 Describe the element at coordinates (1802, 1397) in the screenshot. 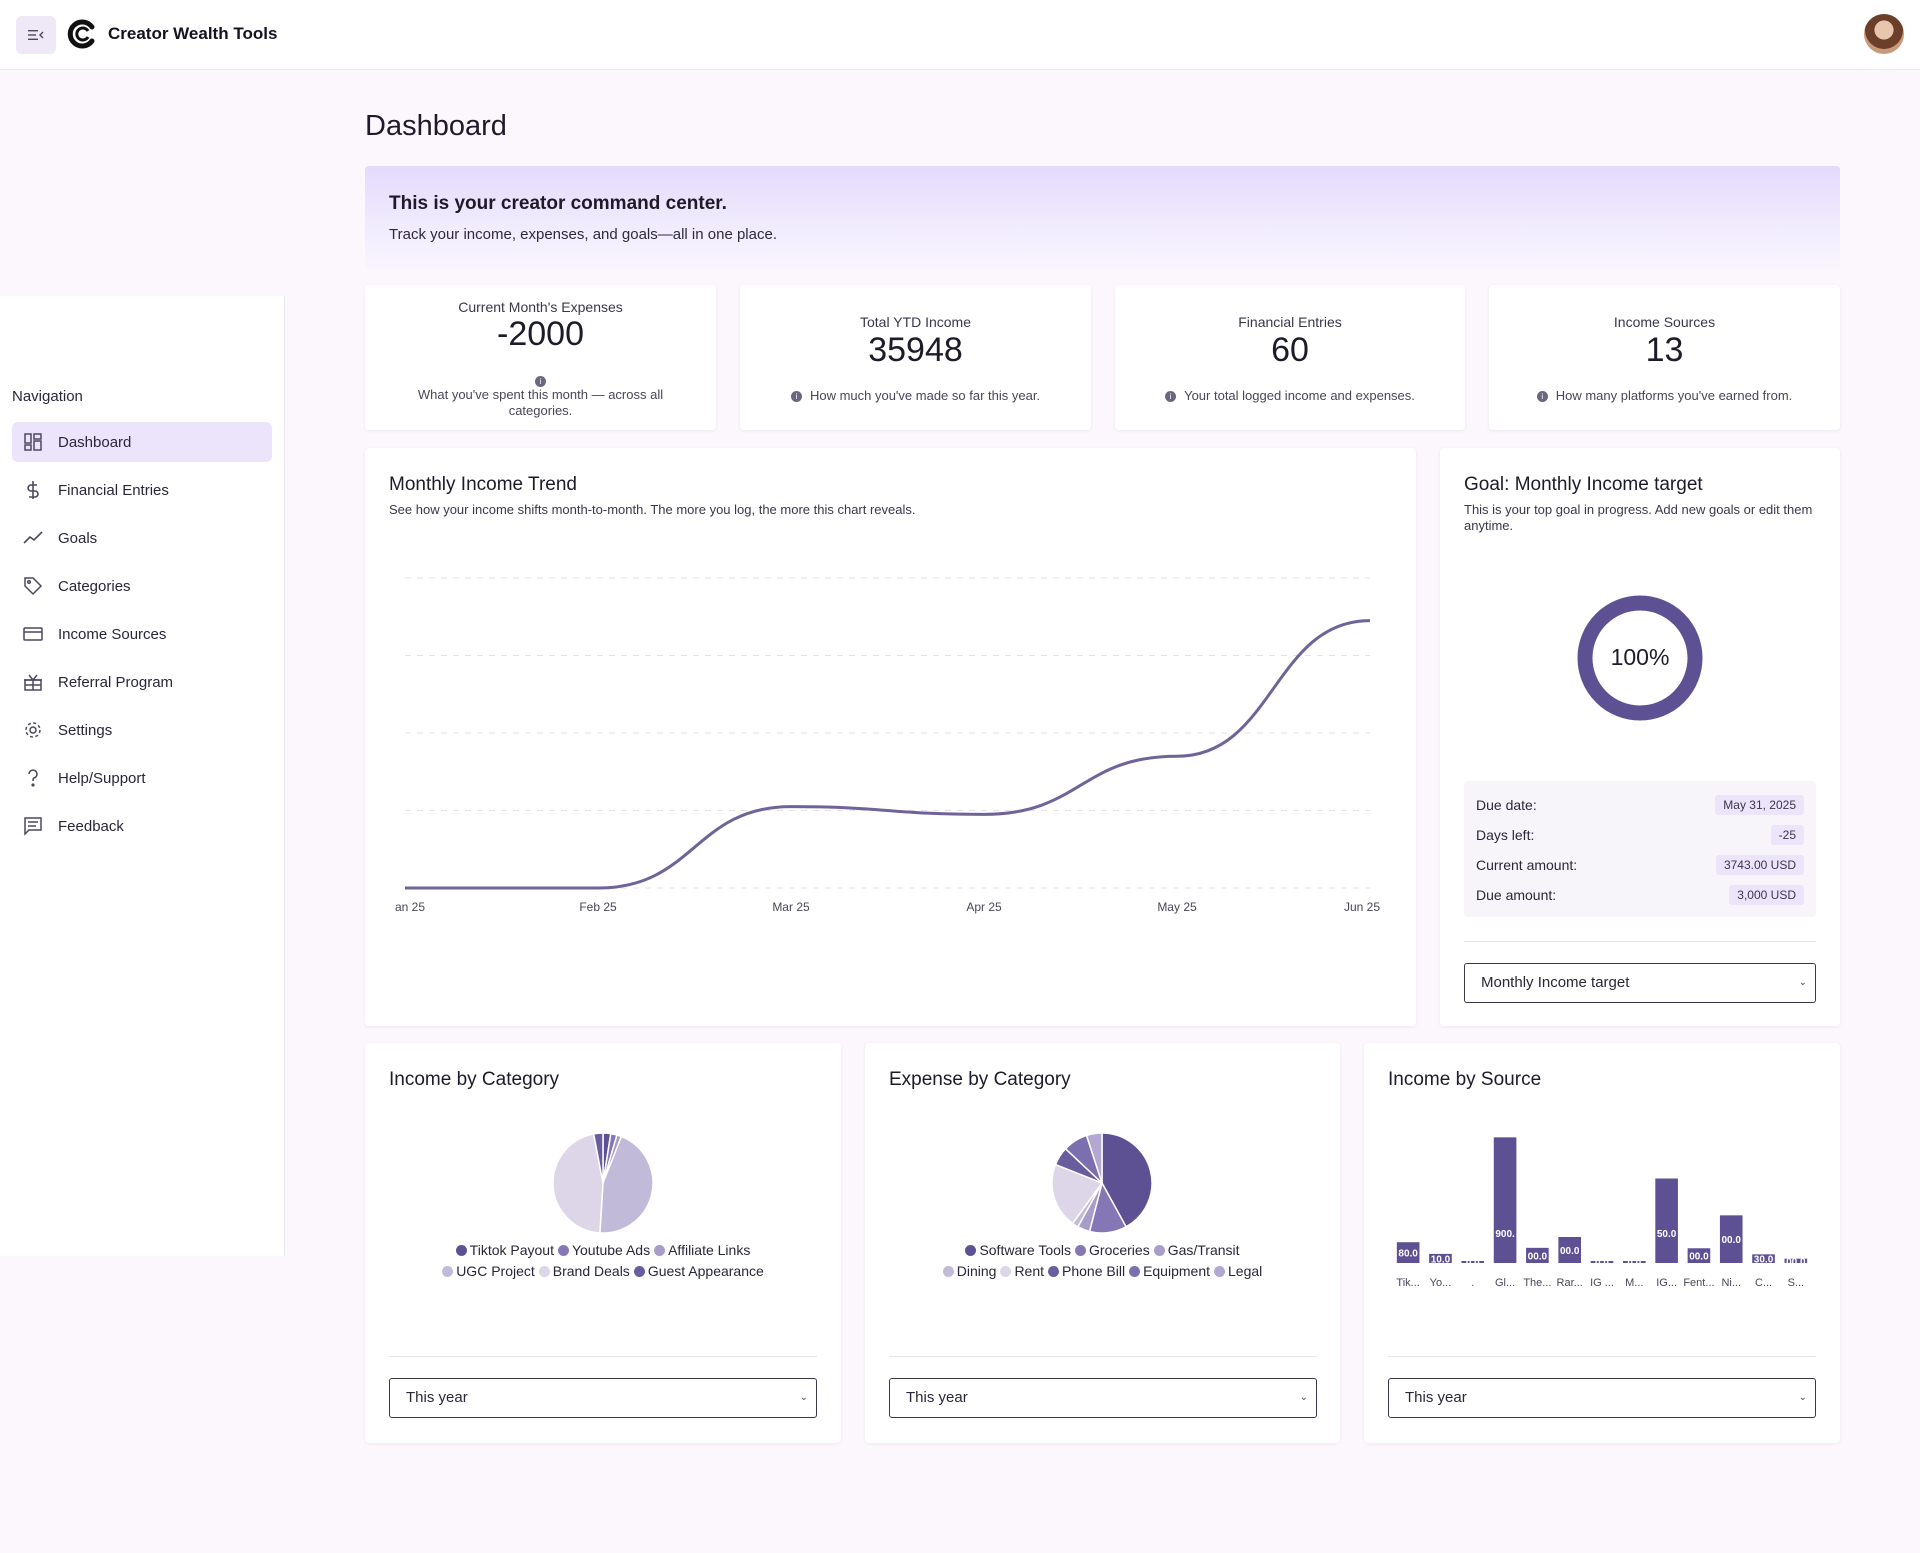

I see `chevron-down-icon: ⌄` at that location.